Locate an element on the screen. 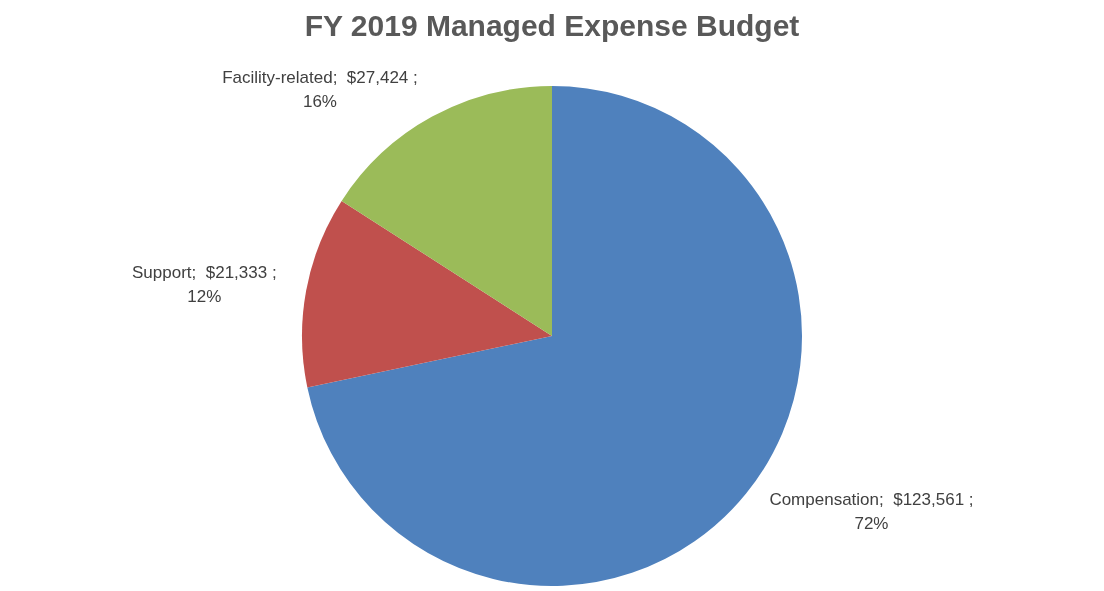 Image resolution: width=1104 pixels, height=591 pixels. slice-label: Facility-related; $27,424 ; 16% is located at coordinates (320, 89).